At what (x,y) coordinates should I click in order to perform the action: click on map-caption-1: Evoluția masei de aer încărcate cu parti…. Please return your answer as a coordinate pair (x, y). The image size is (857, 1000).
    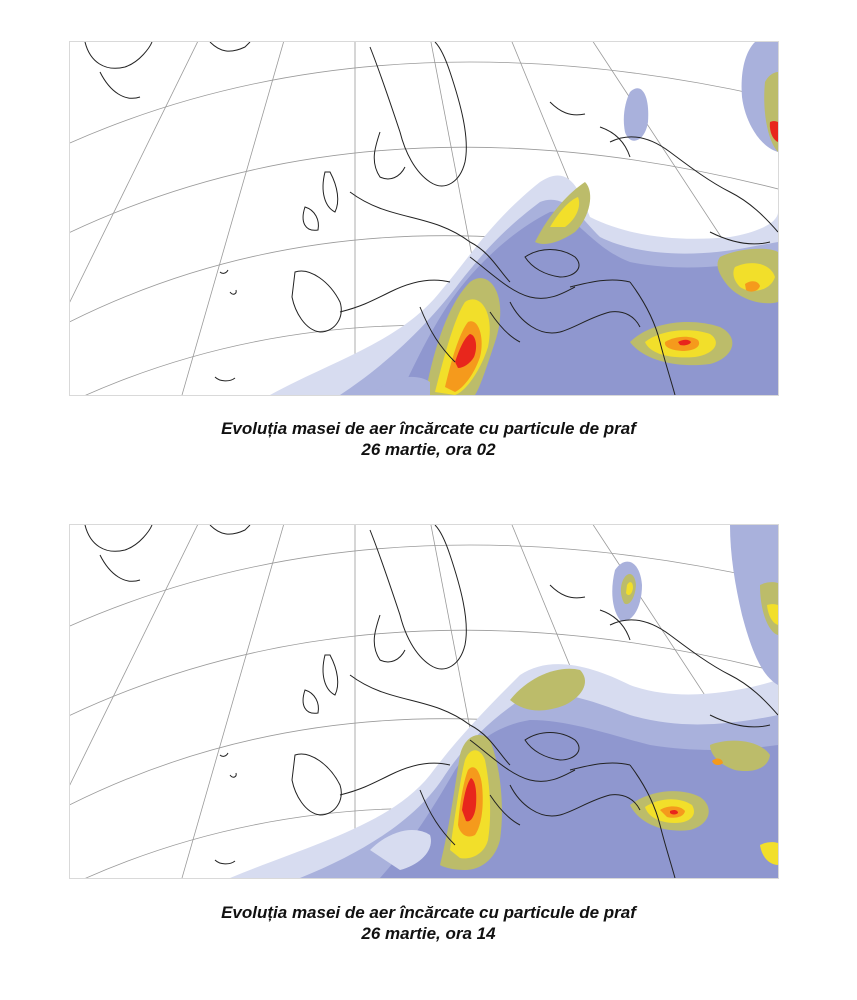
    Looking at the image, I should click on (428, 439).